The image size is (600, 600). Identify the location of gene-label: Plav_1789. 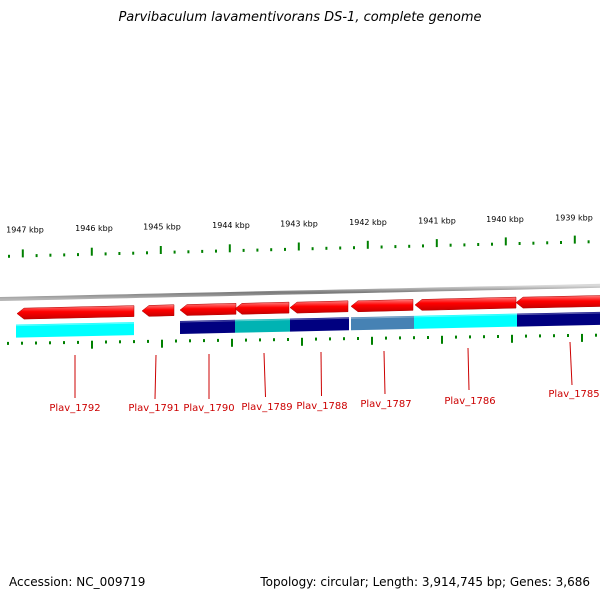
(266, 407).